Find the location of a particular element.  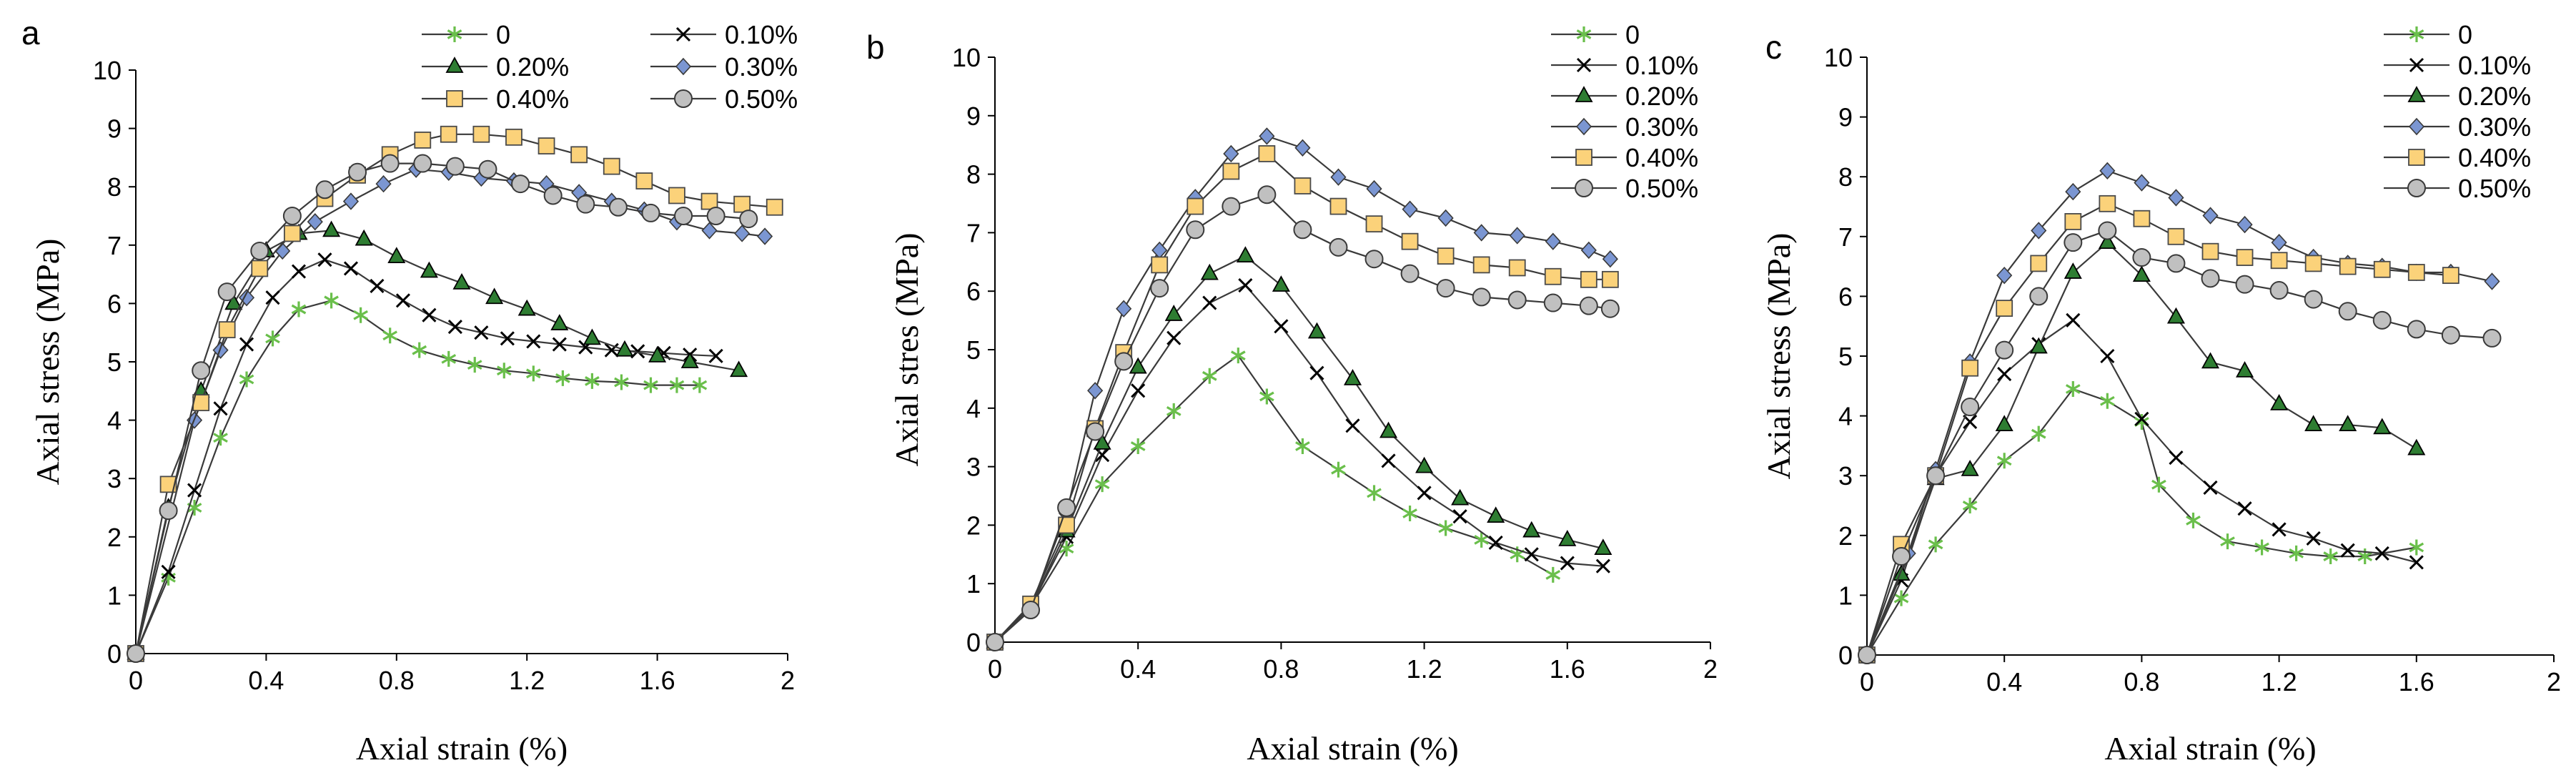

series-line is located at coordinates (2159, 429).